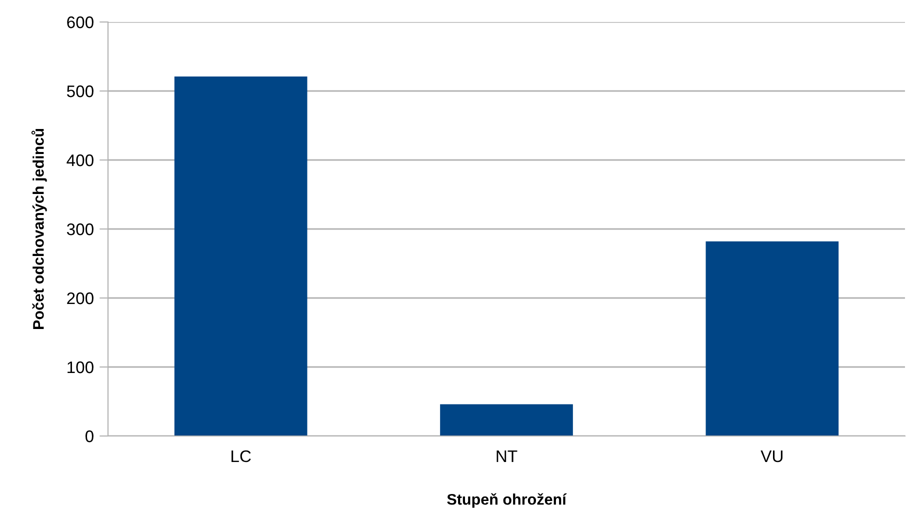  What do you see at coordinates (81, 367) in the screenshot?
I see `y-tick-label: 100` at bounding box center [81, 367].